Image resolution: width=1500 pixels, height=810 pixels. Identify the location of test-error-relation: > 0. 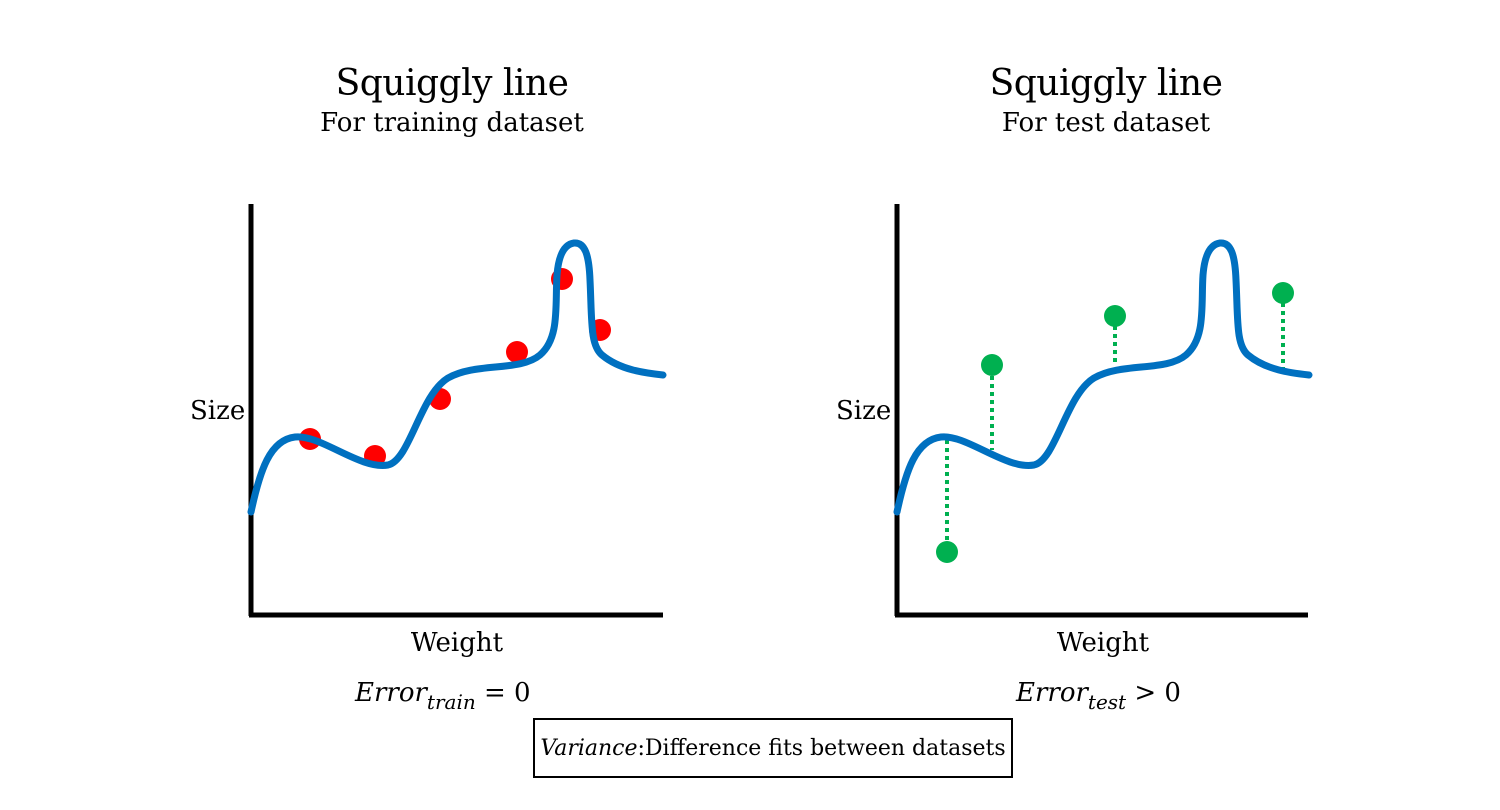
(1153, 693).